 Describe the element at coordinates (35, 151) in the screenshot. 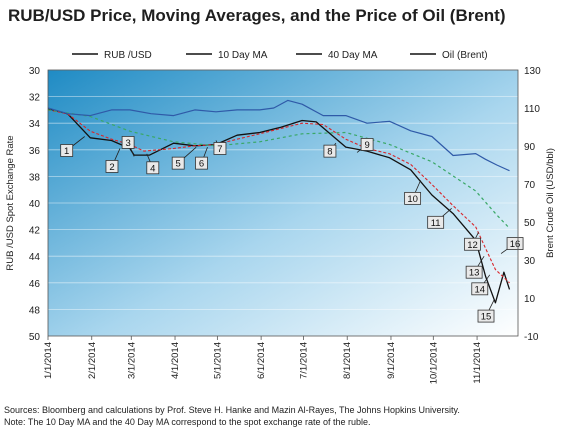

I see `y-left-tick-label: 36` at that location.